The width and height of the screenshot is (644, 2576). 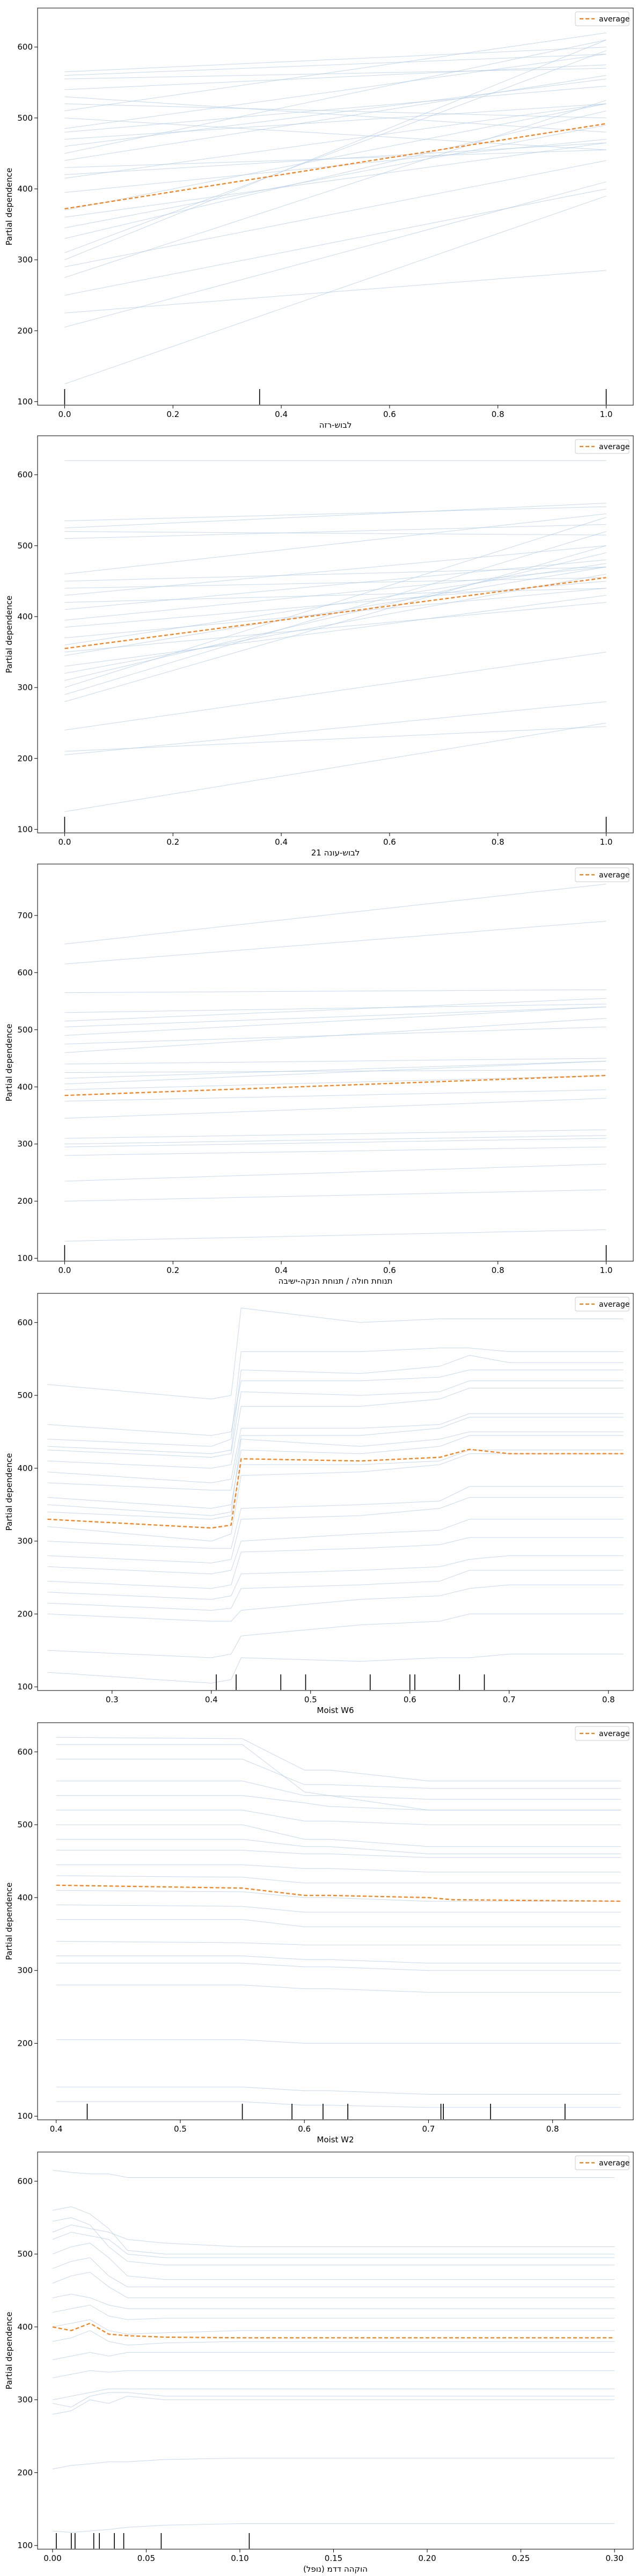 I want to click on x-tick-label: 0.25, so click(x=521, y=2558).